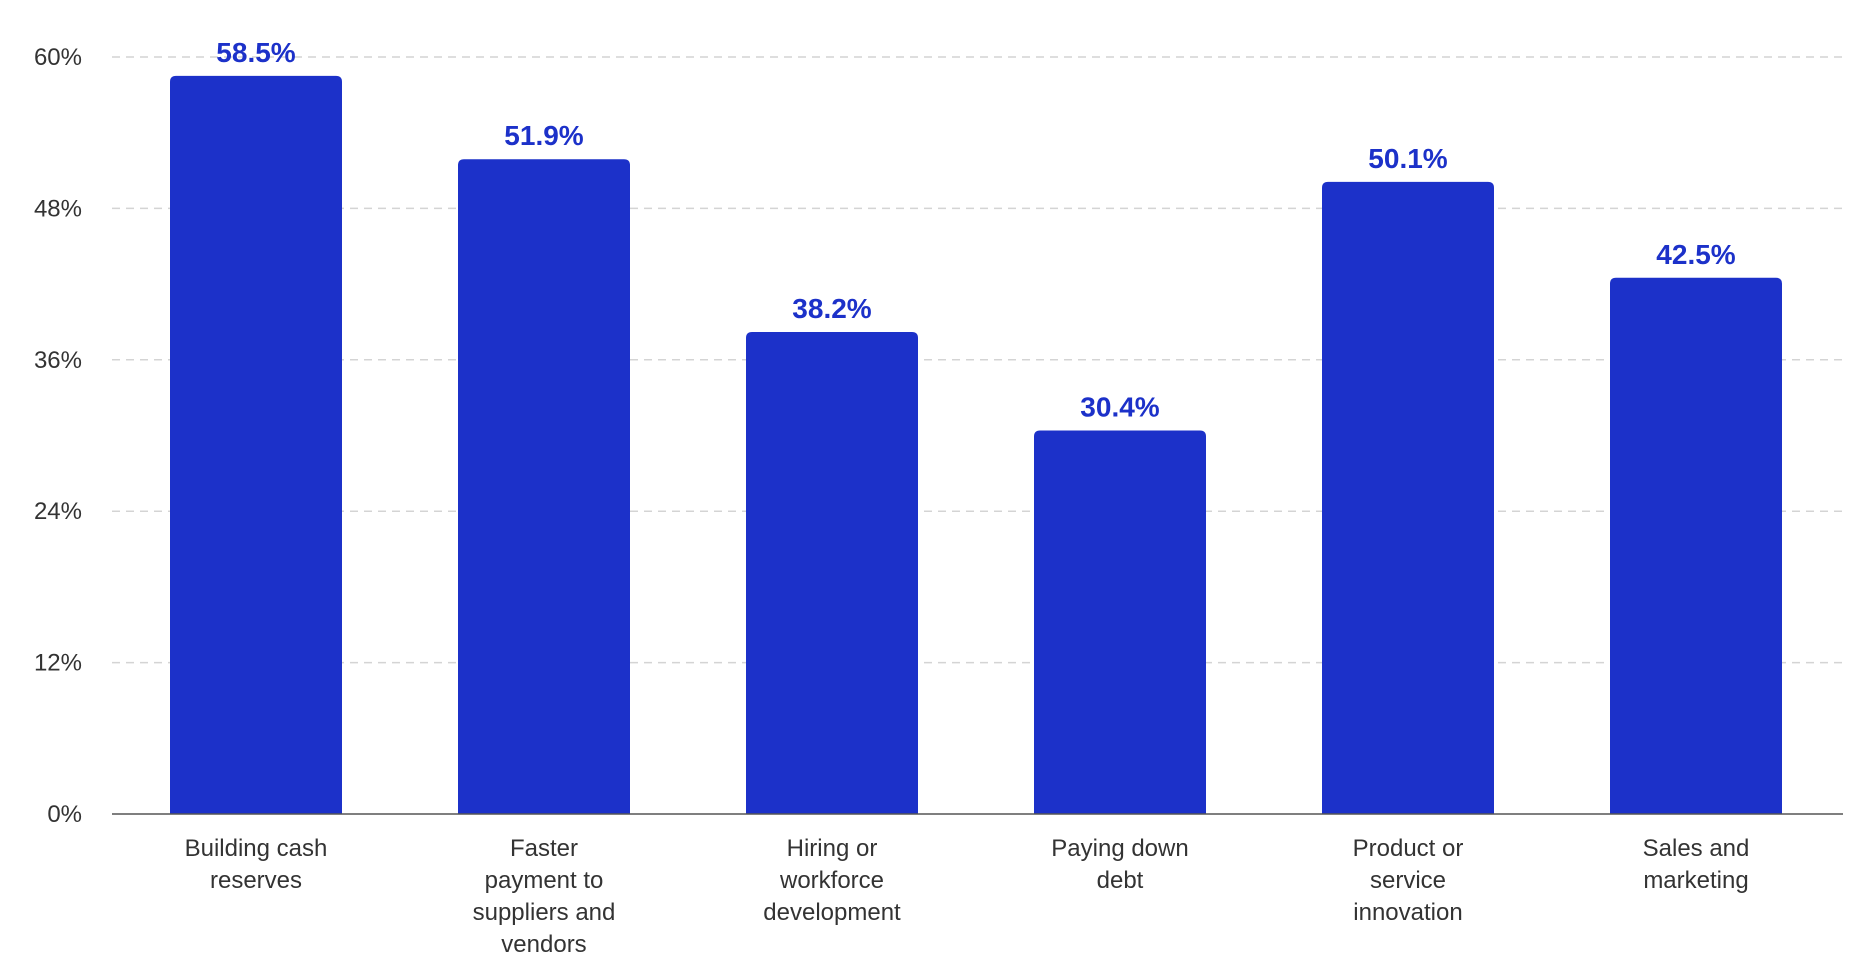  What do you see at coordinates (58, 511) in the screenshot?
I see `y-tick-label: 24%` at bounding box center [58, 511].